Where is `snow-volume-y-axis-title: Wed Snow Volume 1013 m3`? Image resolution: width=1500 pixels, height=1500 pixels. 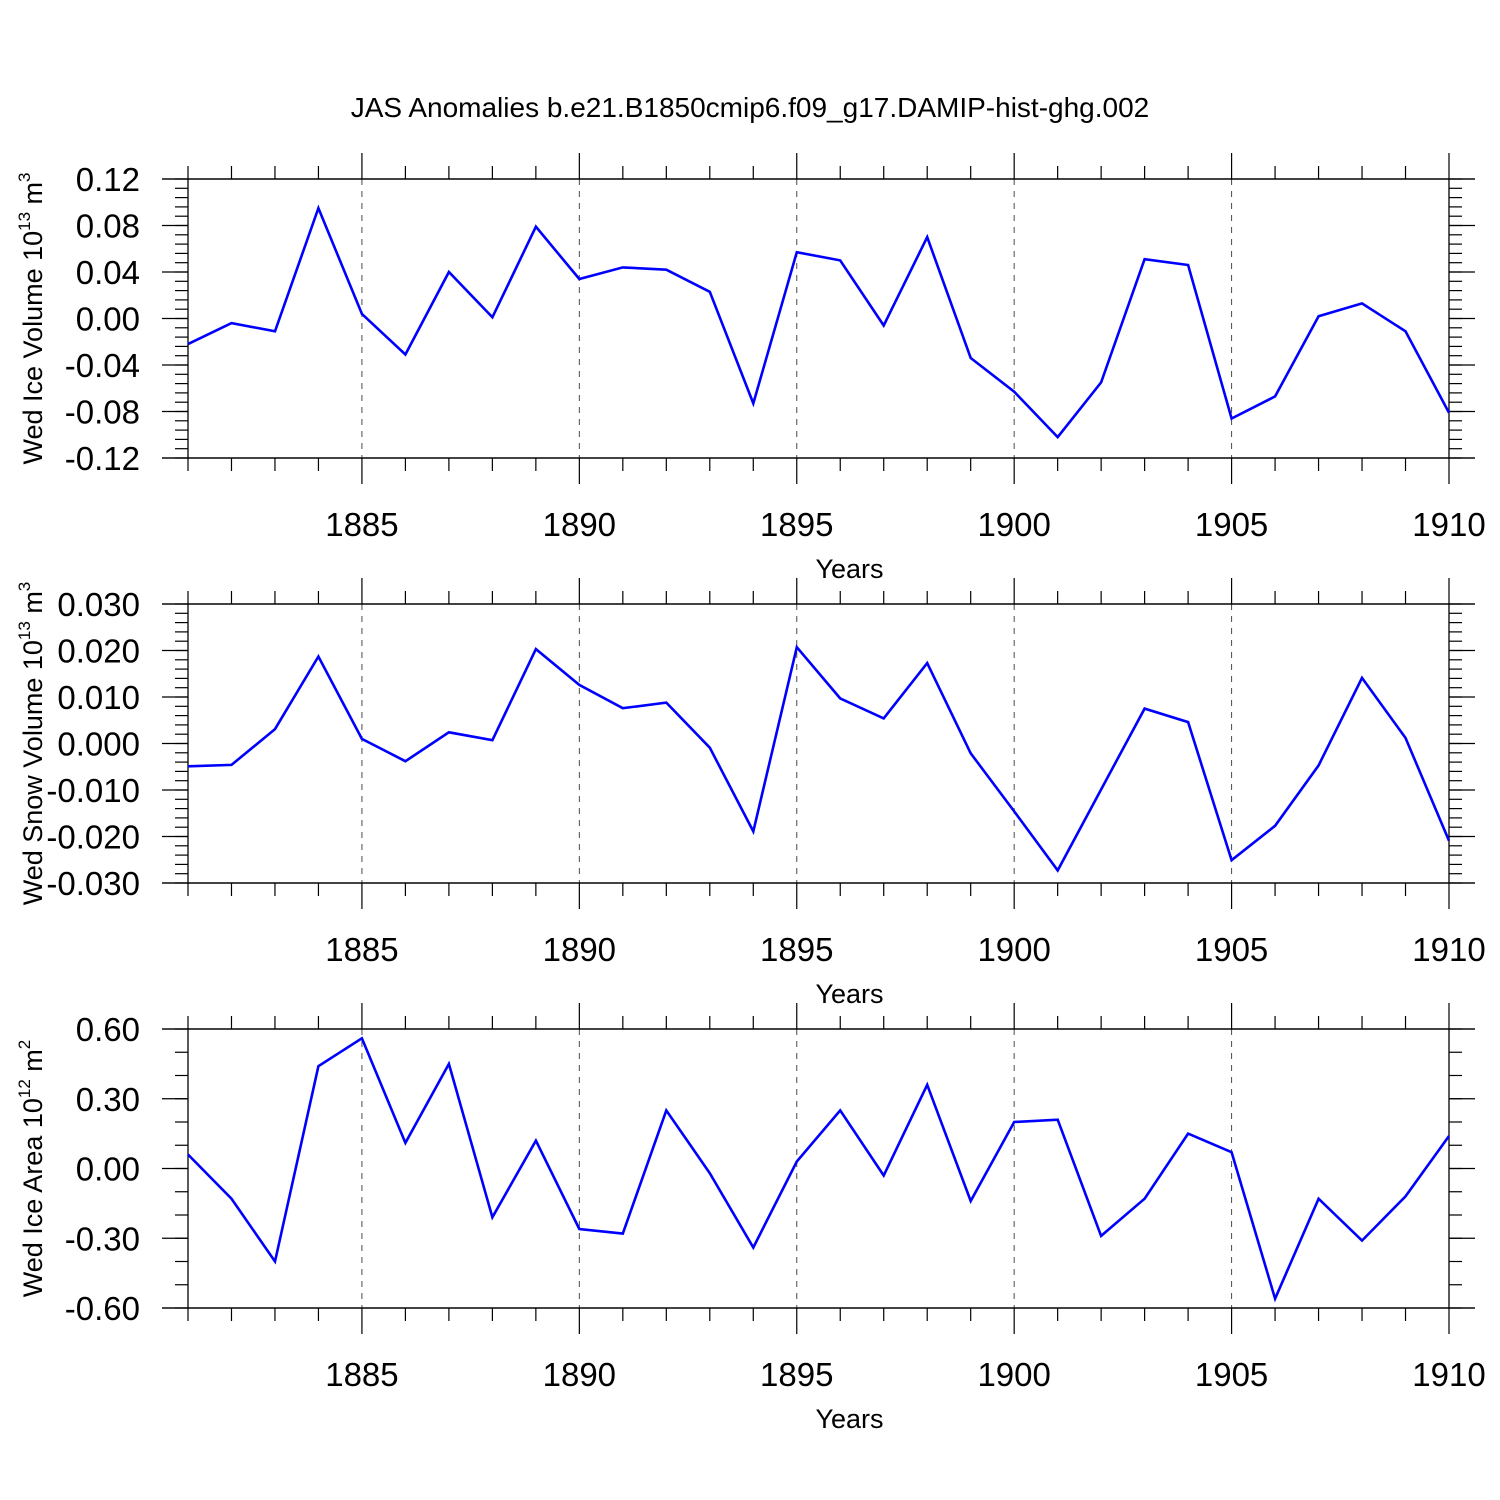
snow-volume-y-axis-title: Wed Snow Volume 1013 m3 is located at coordinates (31, 744).